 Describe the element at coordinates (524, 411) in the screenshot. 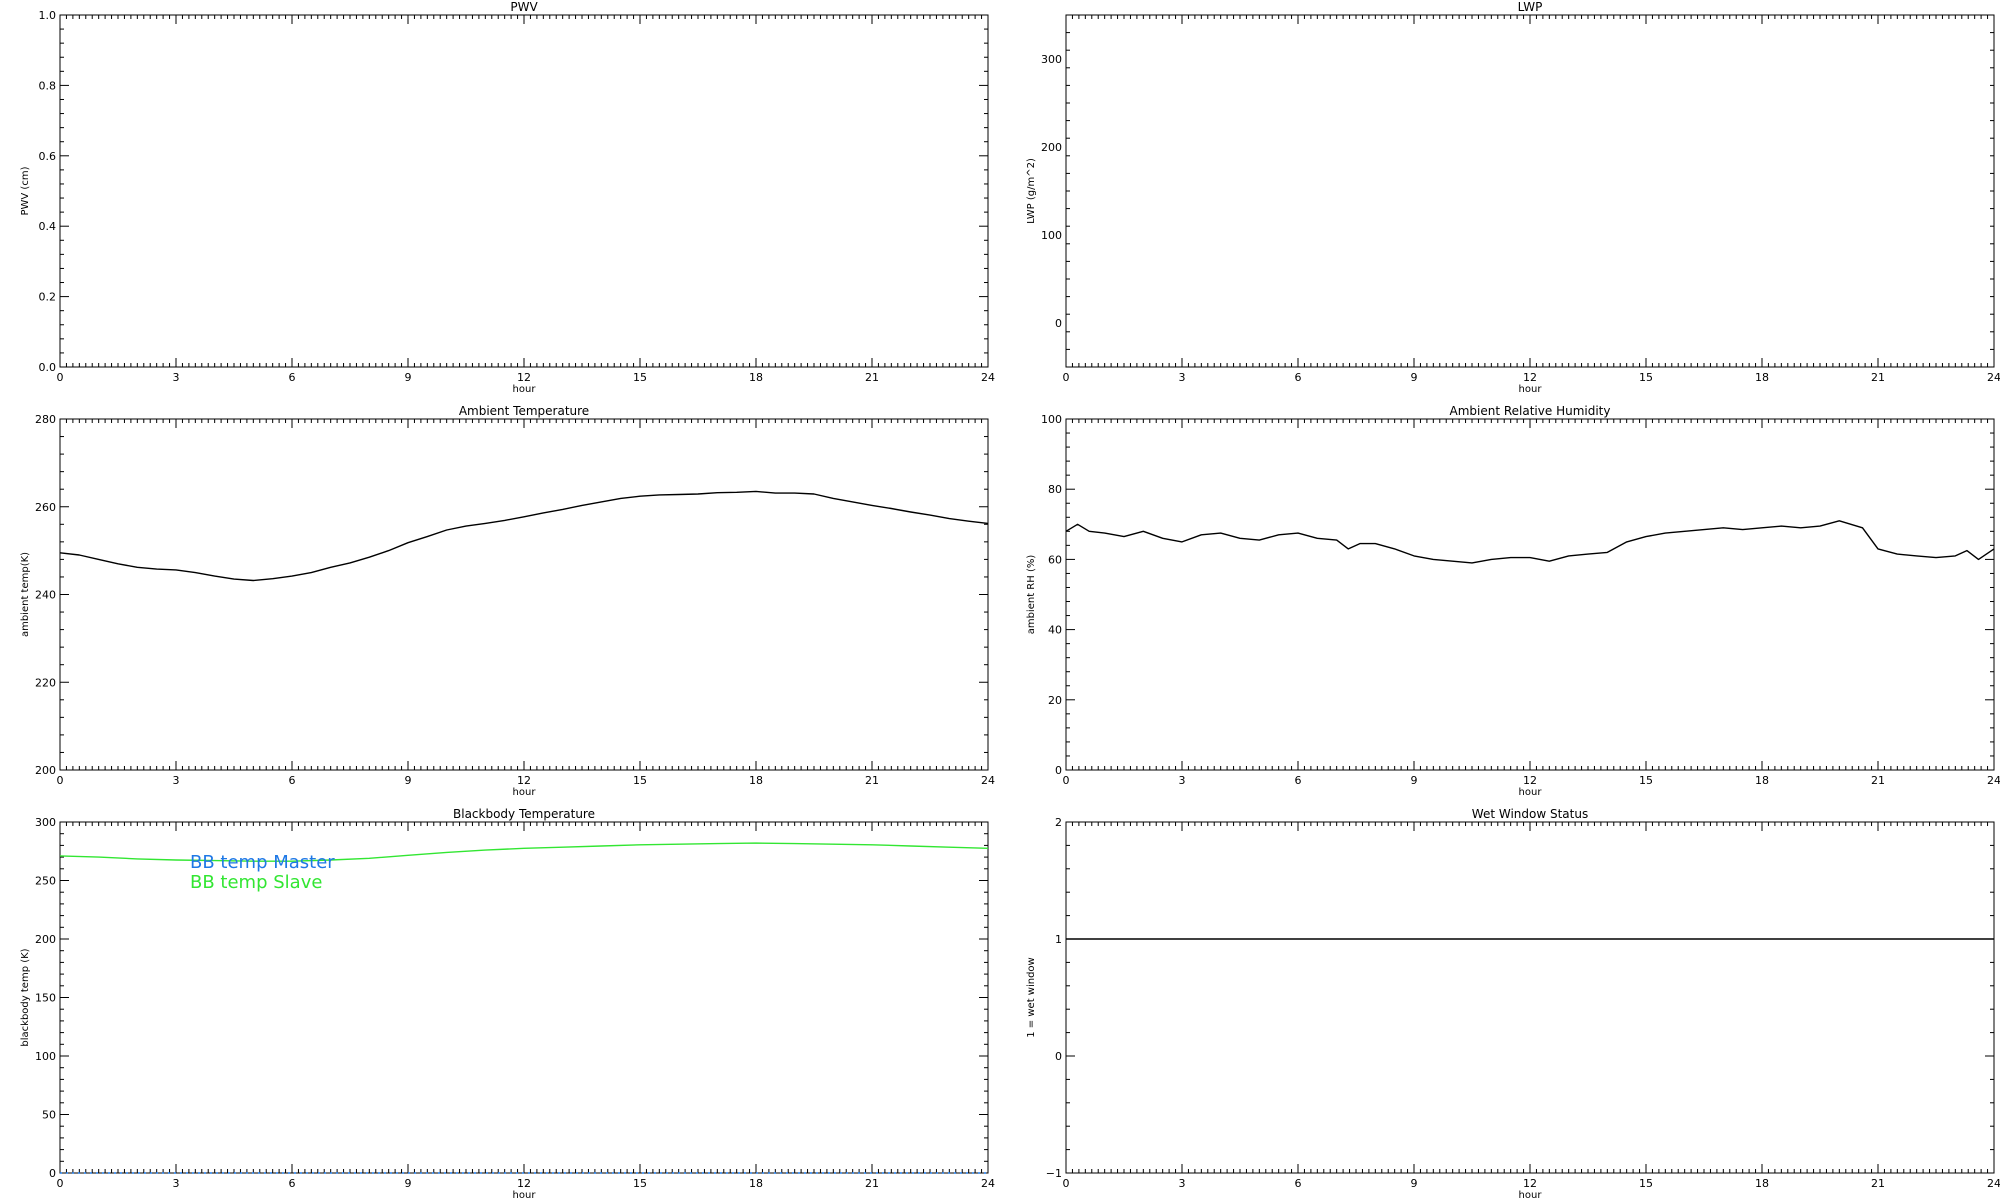

I see `ambient-temp-title: Ambient Temperature` at that location.